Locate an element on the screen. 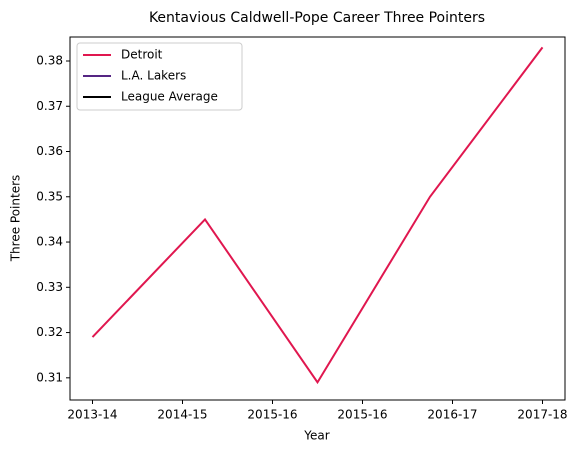  y-axis-label: Three Pointers is located at coordinates (16, 219).